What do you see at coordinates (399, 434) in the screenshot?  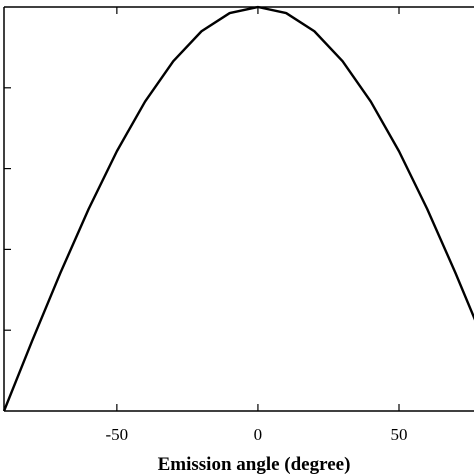 I see `x-tick-label: 50` at bounding box center [399, 434].